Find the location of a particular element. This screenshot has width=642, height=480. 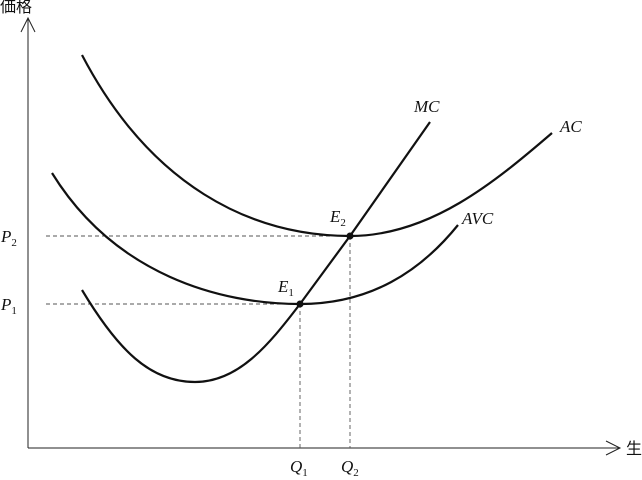

quantity-label: Q2 is located at coordinates (350, 468).